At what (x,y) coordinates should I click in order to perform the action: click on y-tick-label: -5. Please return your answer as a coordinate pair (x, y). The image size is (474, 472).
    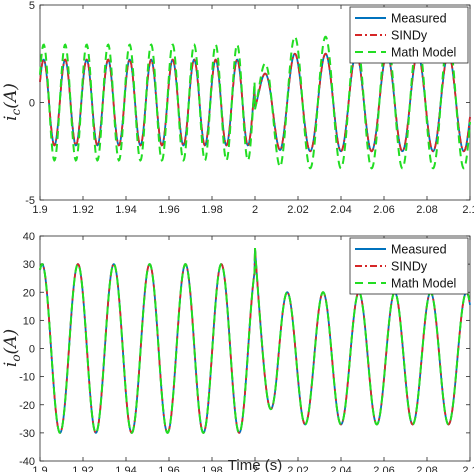
    Looking at the image, I should click on (30, 201).